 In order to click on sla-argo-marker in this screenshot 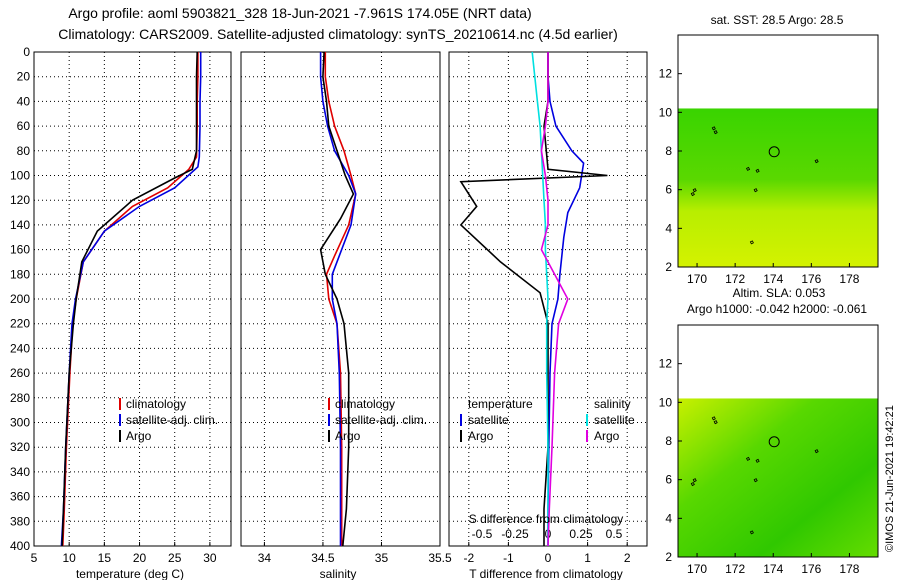, I will do `click(774, 442)`.